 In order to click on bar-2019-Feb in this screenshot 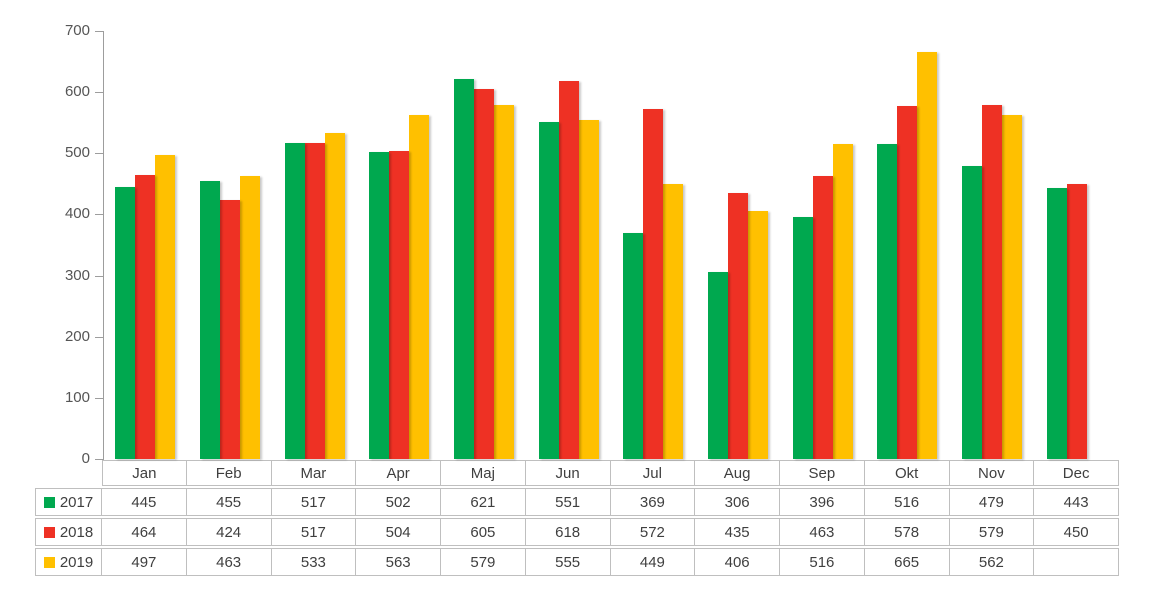, I will do `click(250, 317)`.